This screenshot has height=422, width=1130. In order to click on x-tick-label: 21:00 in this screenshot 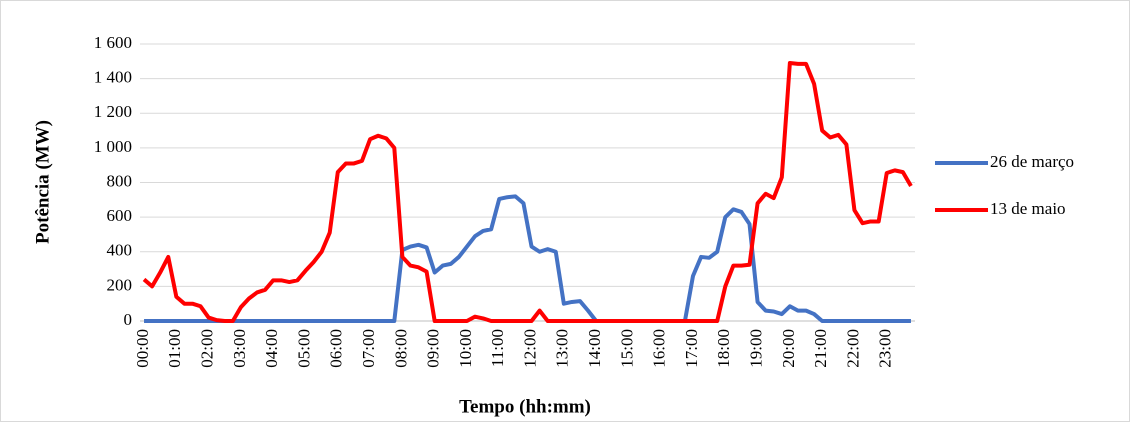, I will do `click(820, 348)`.